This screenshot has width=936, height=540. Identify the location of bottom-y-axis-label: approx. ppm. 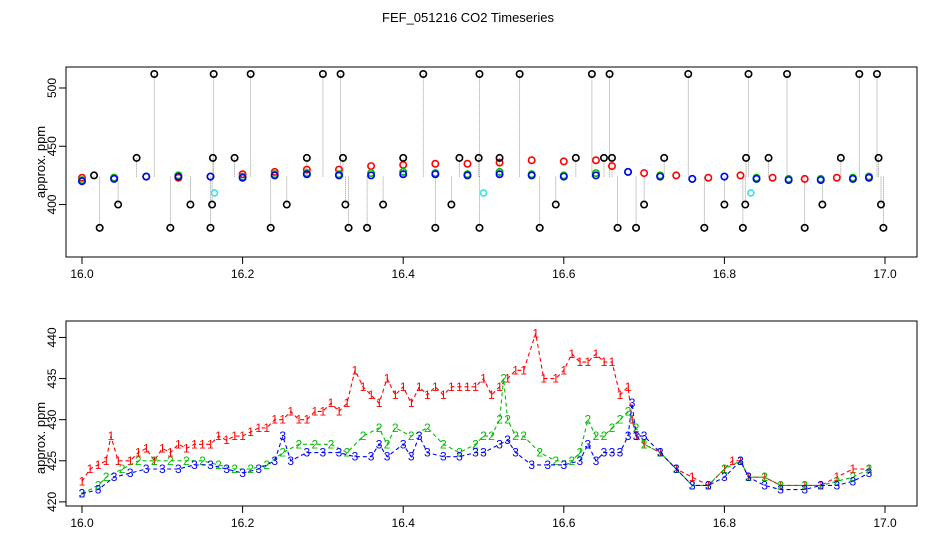
(40, 438).